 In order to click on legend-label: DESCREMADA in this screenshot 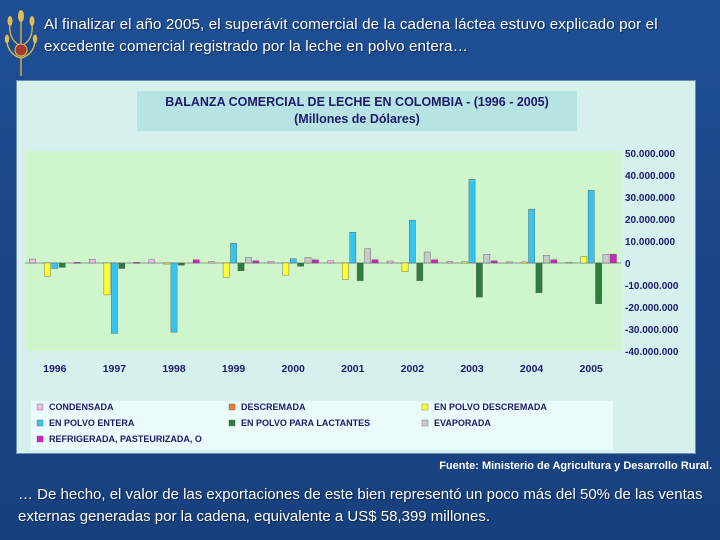, I will do `click(273, 407)`.